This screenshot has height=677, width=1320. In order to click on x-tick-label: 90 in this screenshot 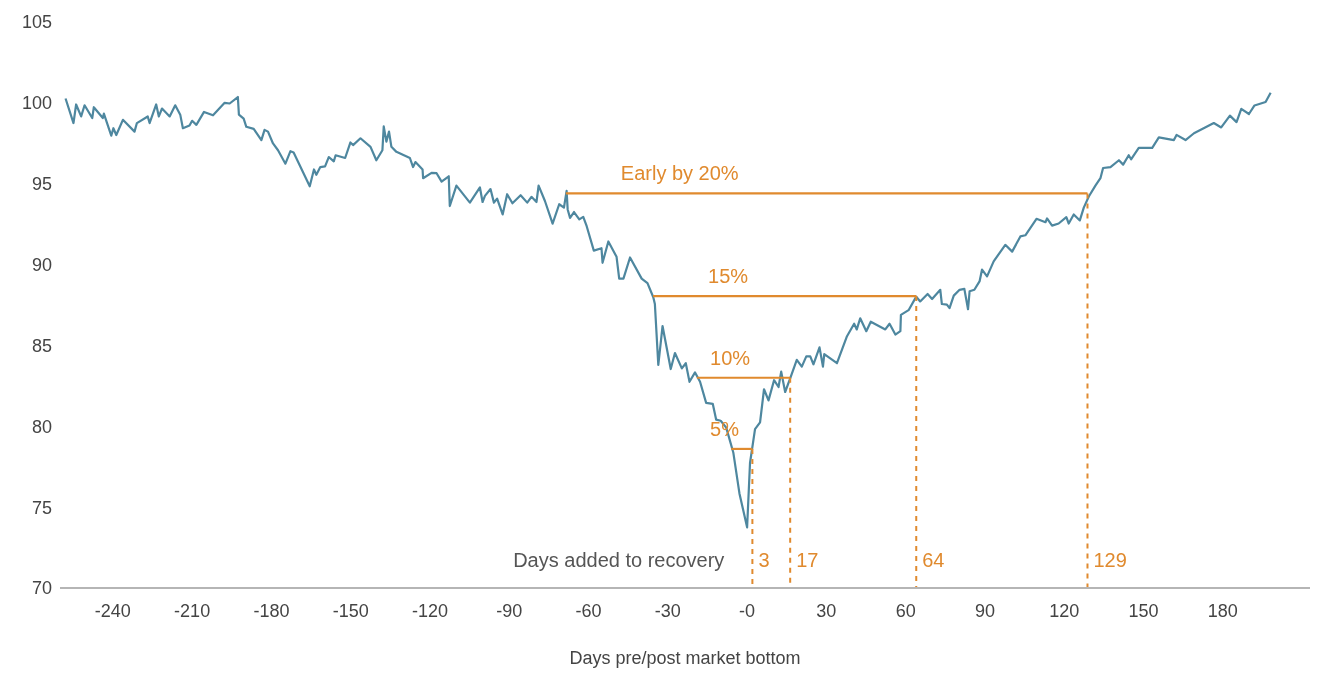, I will do `click(984, 610)`.